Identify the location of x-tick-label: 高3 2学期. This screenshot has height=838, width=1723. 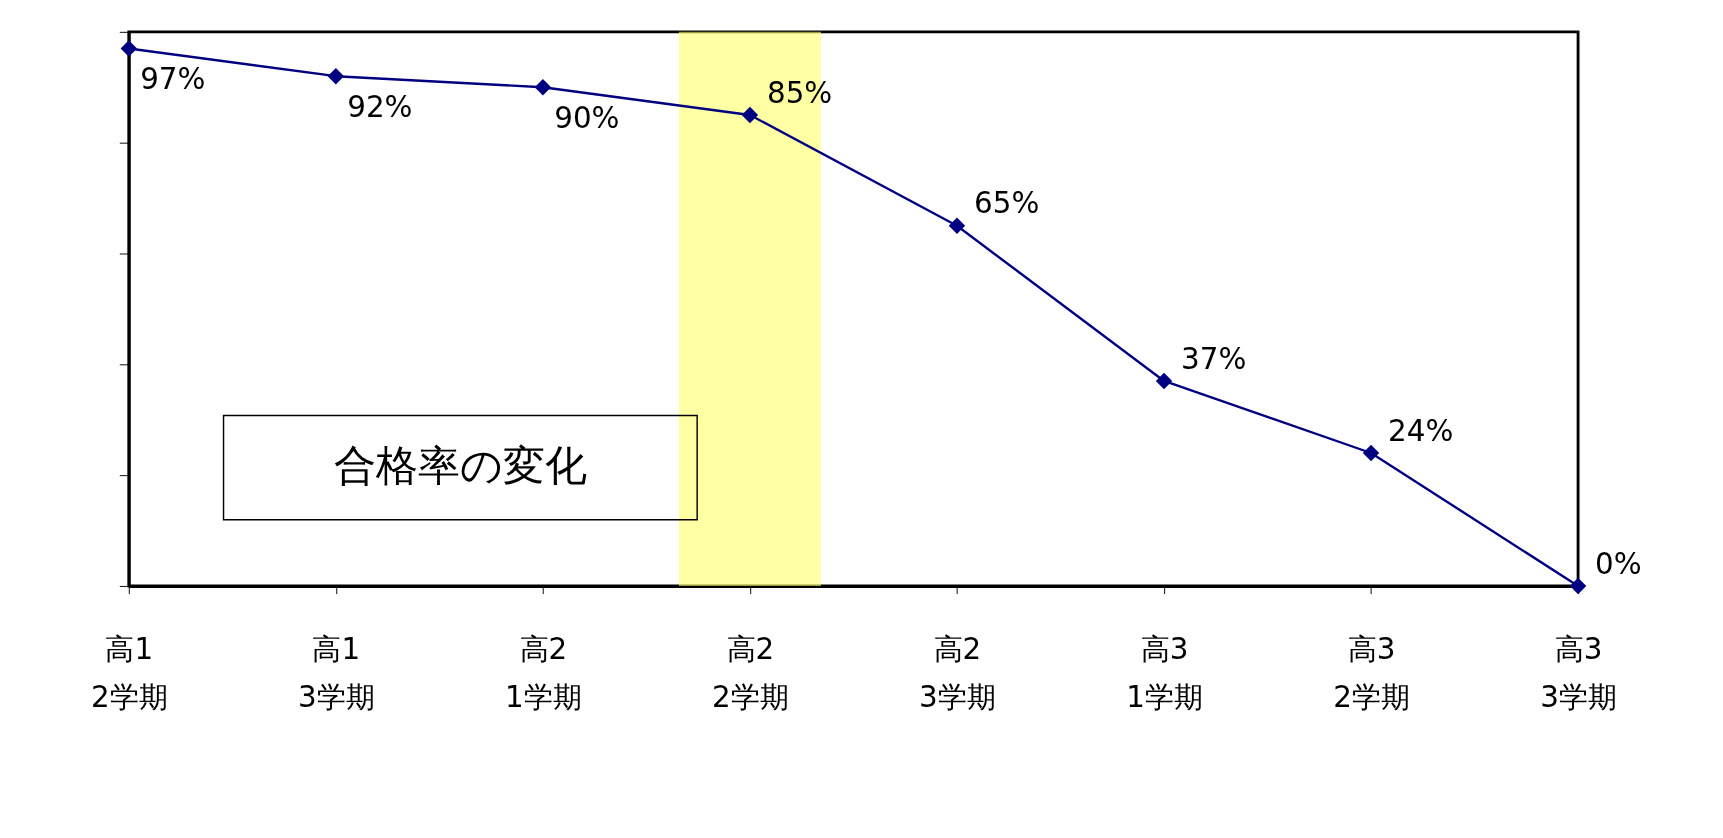
(1371, 673).